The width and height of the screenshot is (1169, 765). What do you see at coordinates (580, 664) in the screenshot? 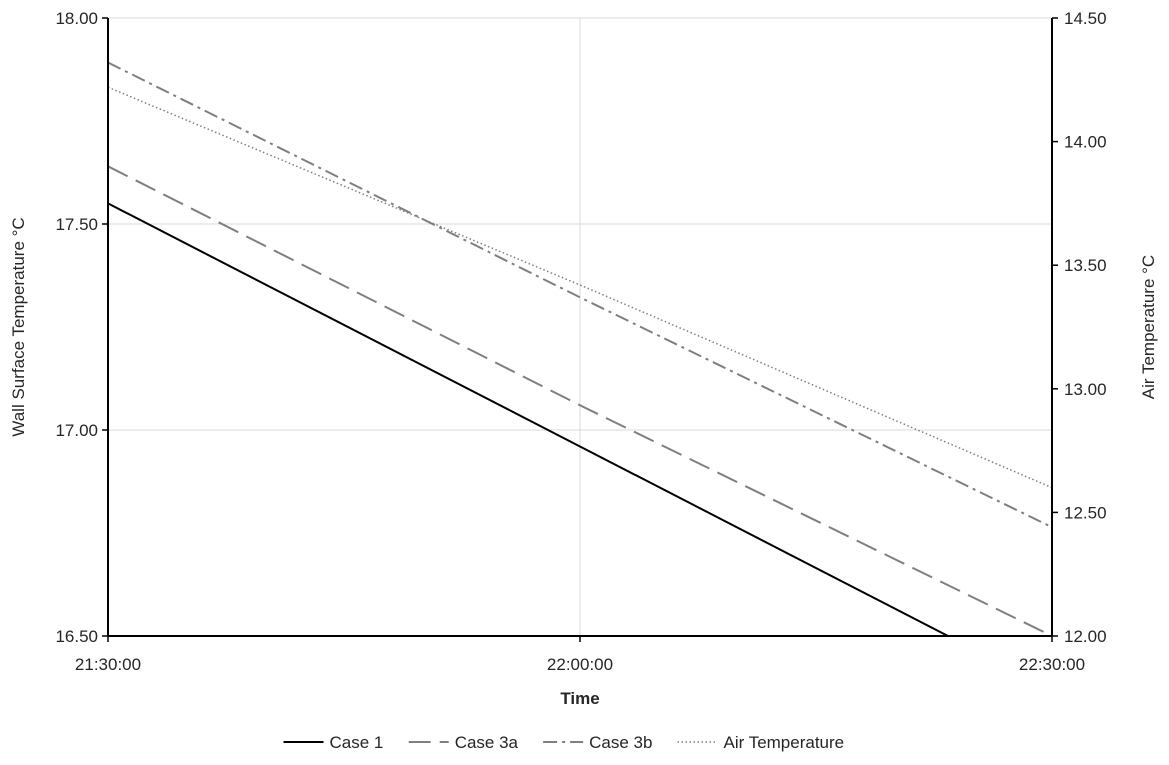
I see `x-tick-label: 22:00:00` at bounding box center [580, 664].